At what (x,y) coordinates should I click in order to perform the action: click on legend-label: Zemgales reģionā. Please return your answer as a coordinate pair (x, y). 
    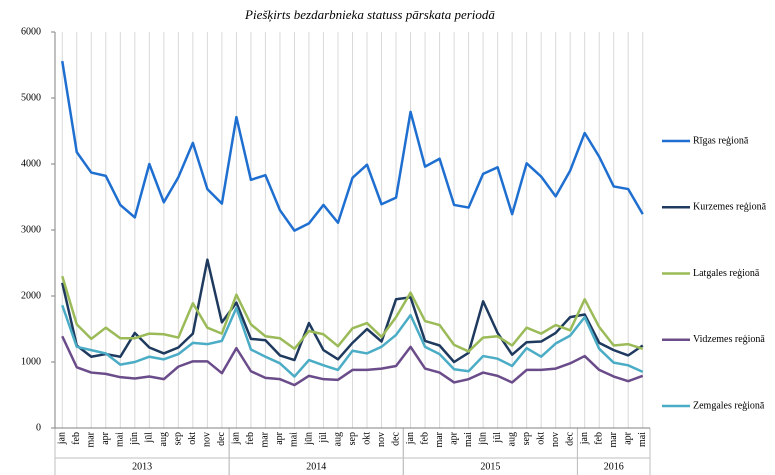
    Looking at the image, I should click on (729, 405).